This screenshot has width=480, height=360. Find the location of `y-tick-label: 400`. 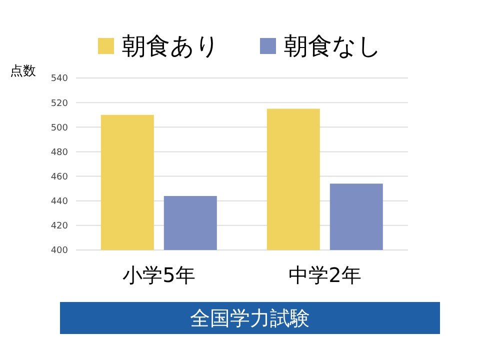

y-tick-label: 400 is located at coordinates (59, 251).